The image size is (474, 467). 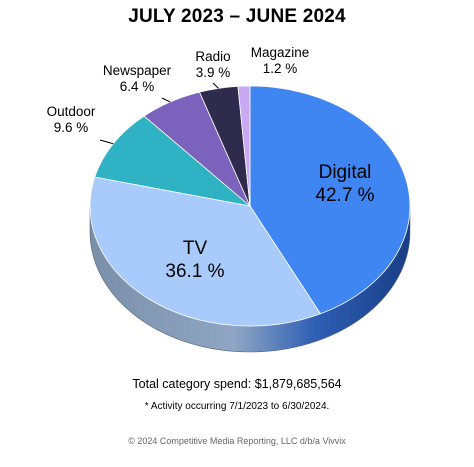 I want to click on chart-title: JULY 2023 – JUNE 2024, so click(x=237, y=16).